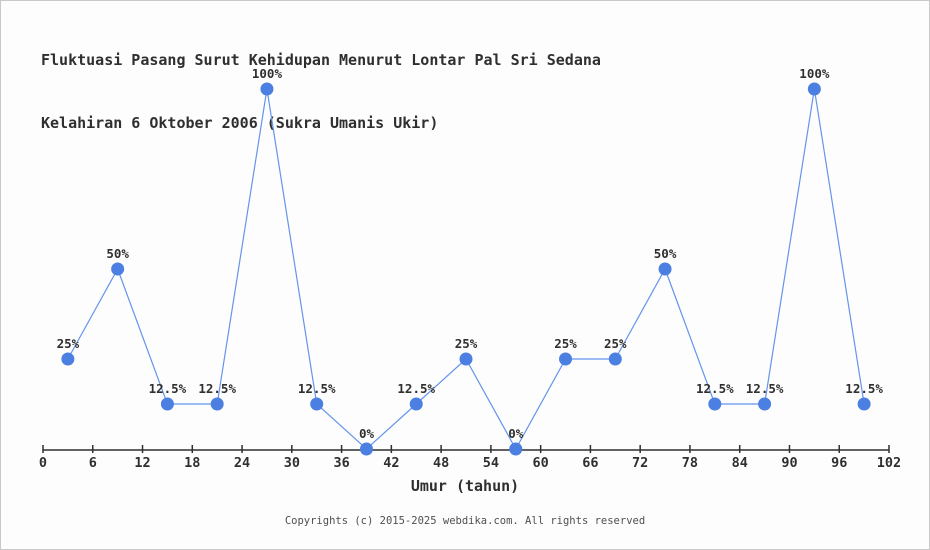  Describe the element at coordinates (839, 463) in the screenshot. I see `x-axis-tick-label: 96` at that location.